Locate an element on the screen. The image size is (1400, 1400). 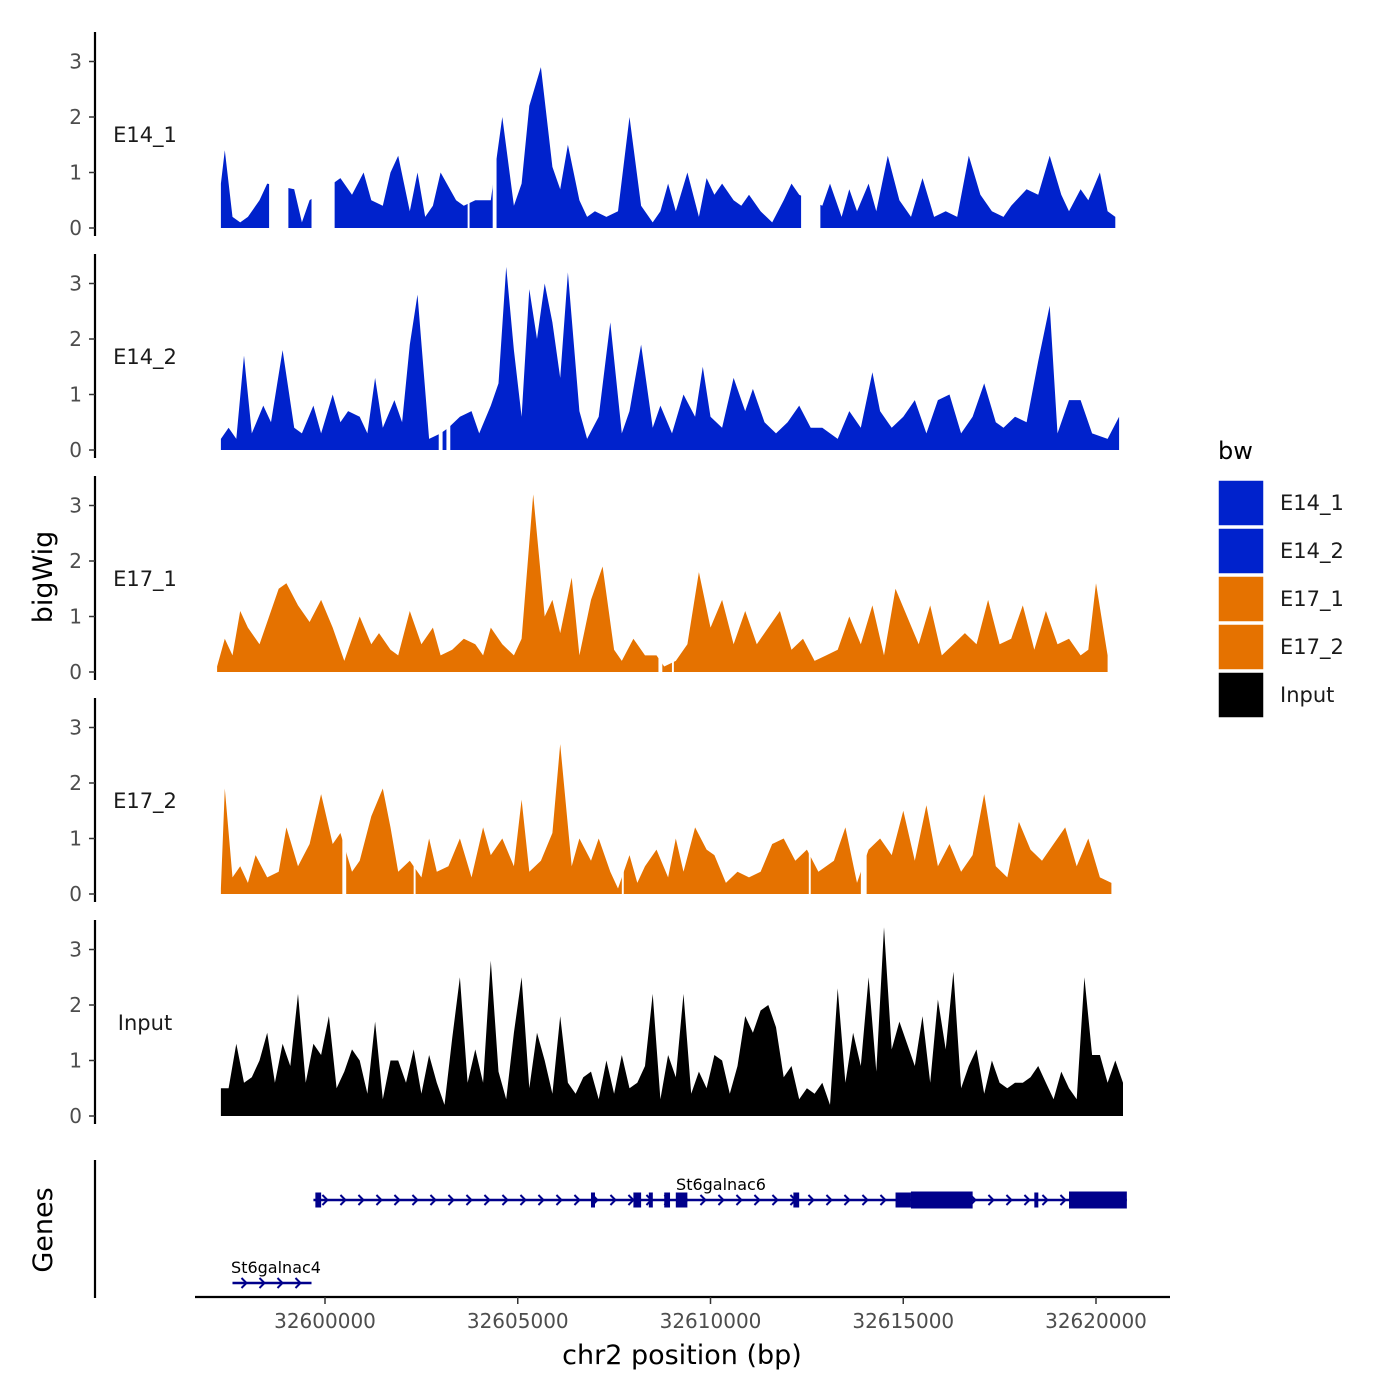
track-E14_2: 0 1 2 3 E14_2 is located at coordinates (594, 355).